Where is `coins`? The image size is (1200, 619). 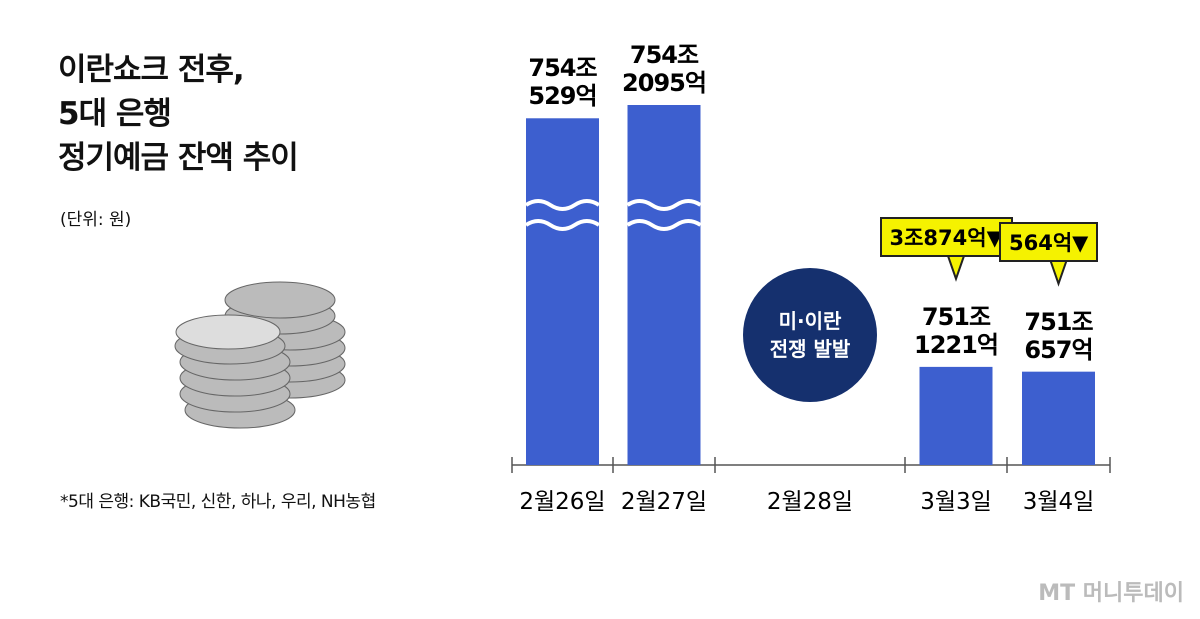
coins is located at coordinates (260, 355).